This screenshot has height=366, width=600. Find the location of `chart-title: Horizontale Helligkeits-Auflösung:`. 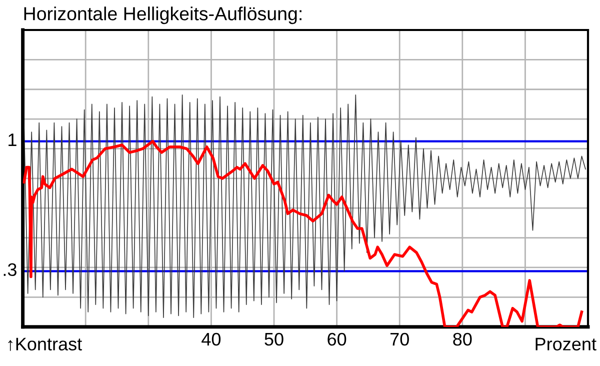

chart-title: Horizontale Helligkeits-Auflösung: is located at coordinates (163, 15).